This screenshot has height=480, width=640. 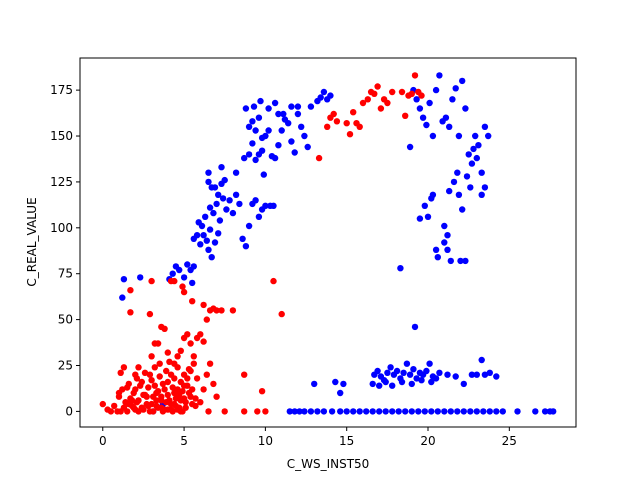 I want to click on x-axis-label: C_WS_INST50, so click(x=328, y=464).